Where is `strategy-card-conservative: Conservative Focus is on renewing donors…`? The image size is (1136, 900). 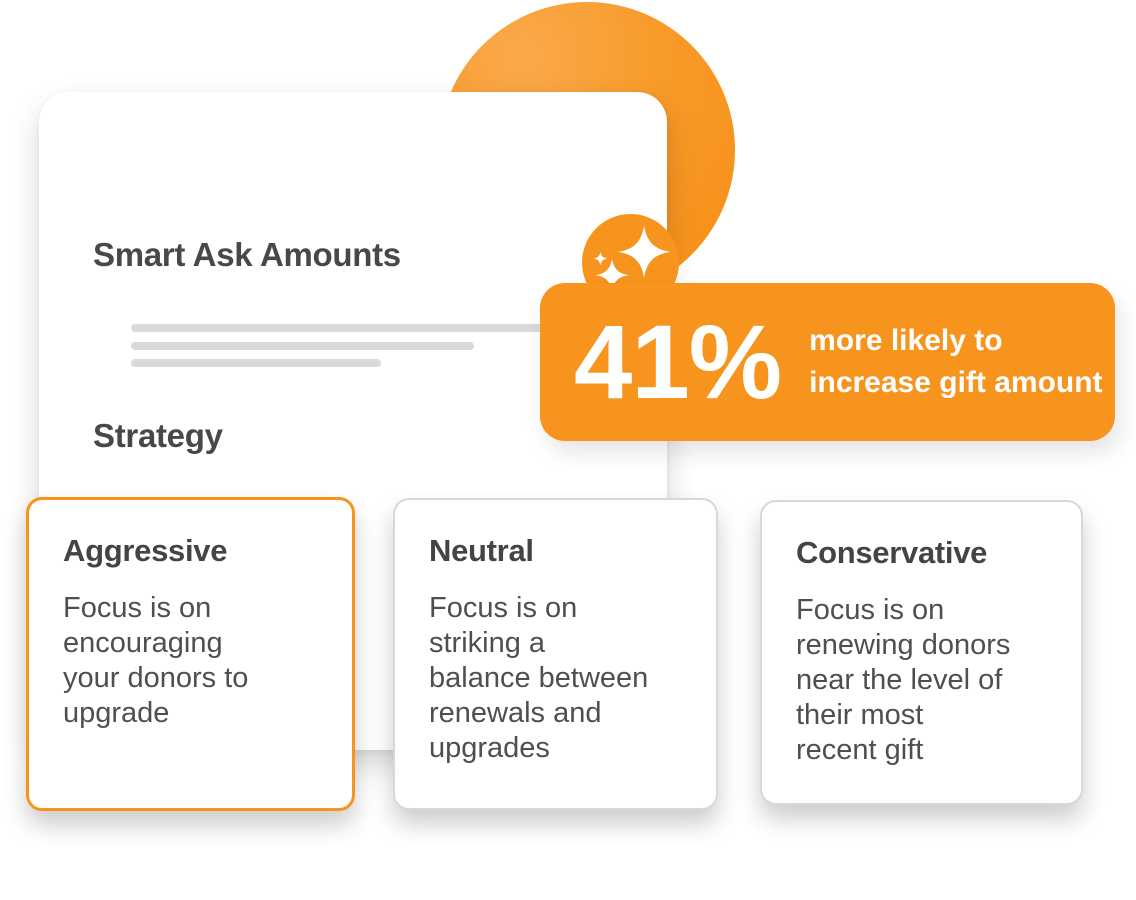 strategy-card-conservative: Conservative Focus is on renewing donors… is located at coordinates (921, 652).